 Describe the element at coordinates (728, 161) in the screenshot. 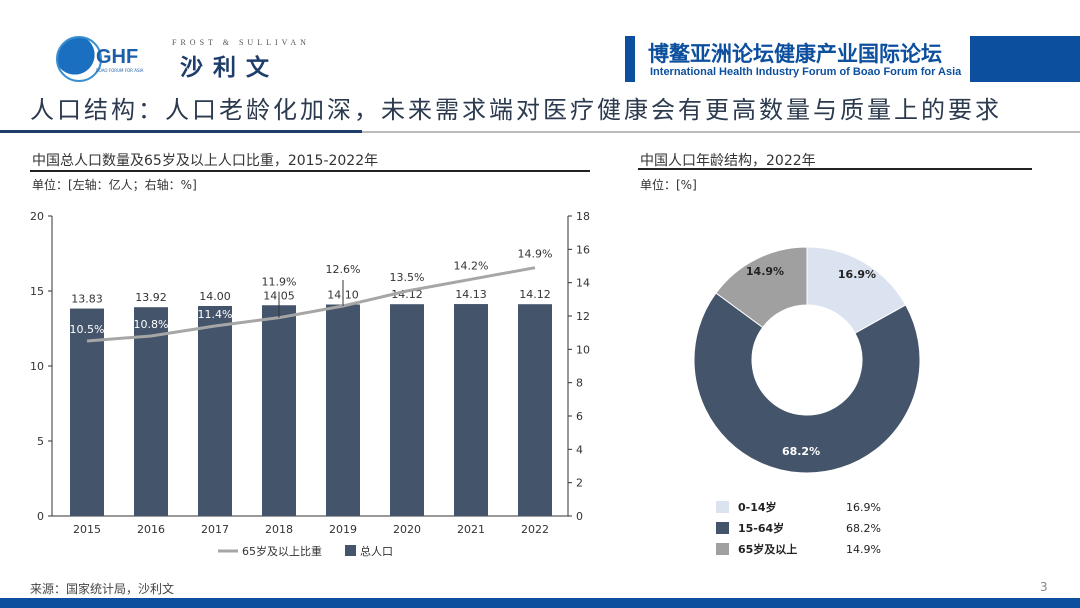

I see `pie-chart-title: 中国人口年龄结构，2022年` at that location.